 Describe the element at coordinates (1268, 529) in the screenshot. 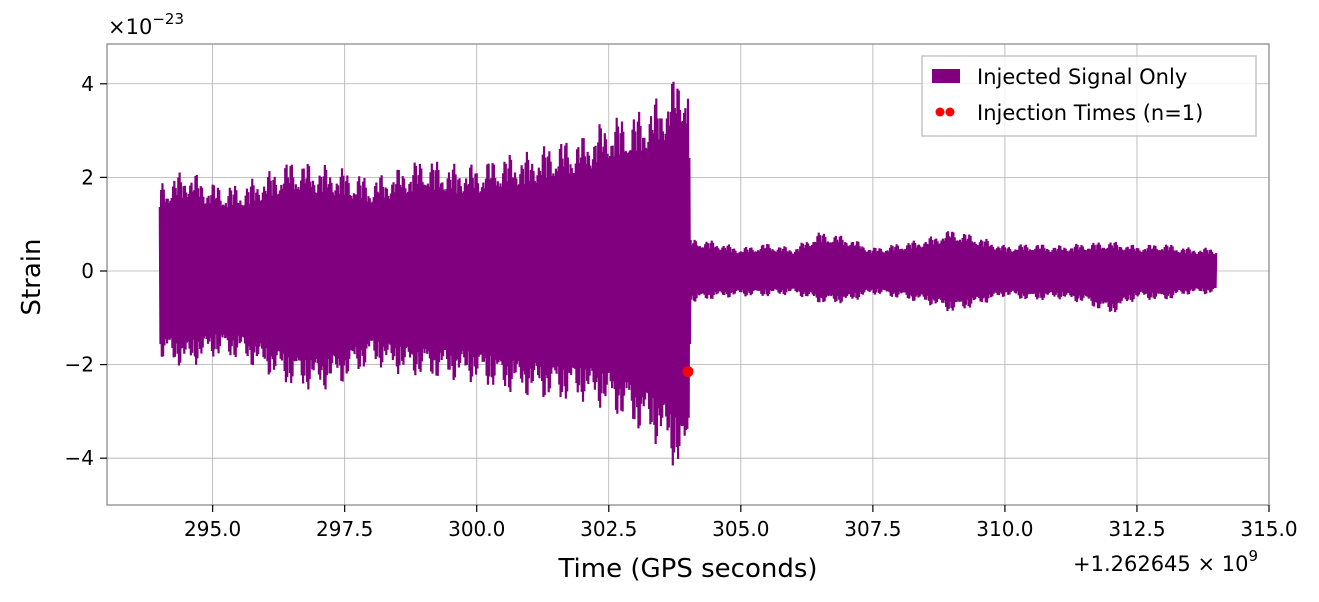

I see `x-tick-label: 315.0` at that location.